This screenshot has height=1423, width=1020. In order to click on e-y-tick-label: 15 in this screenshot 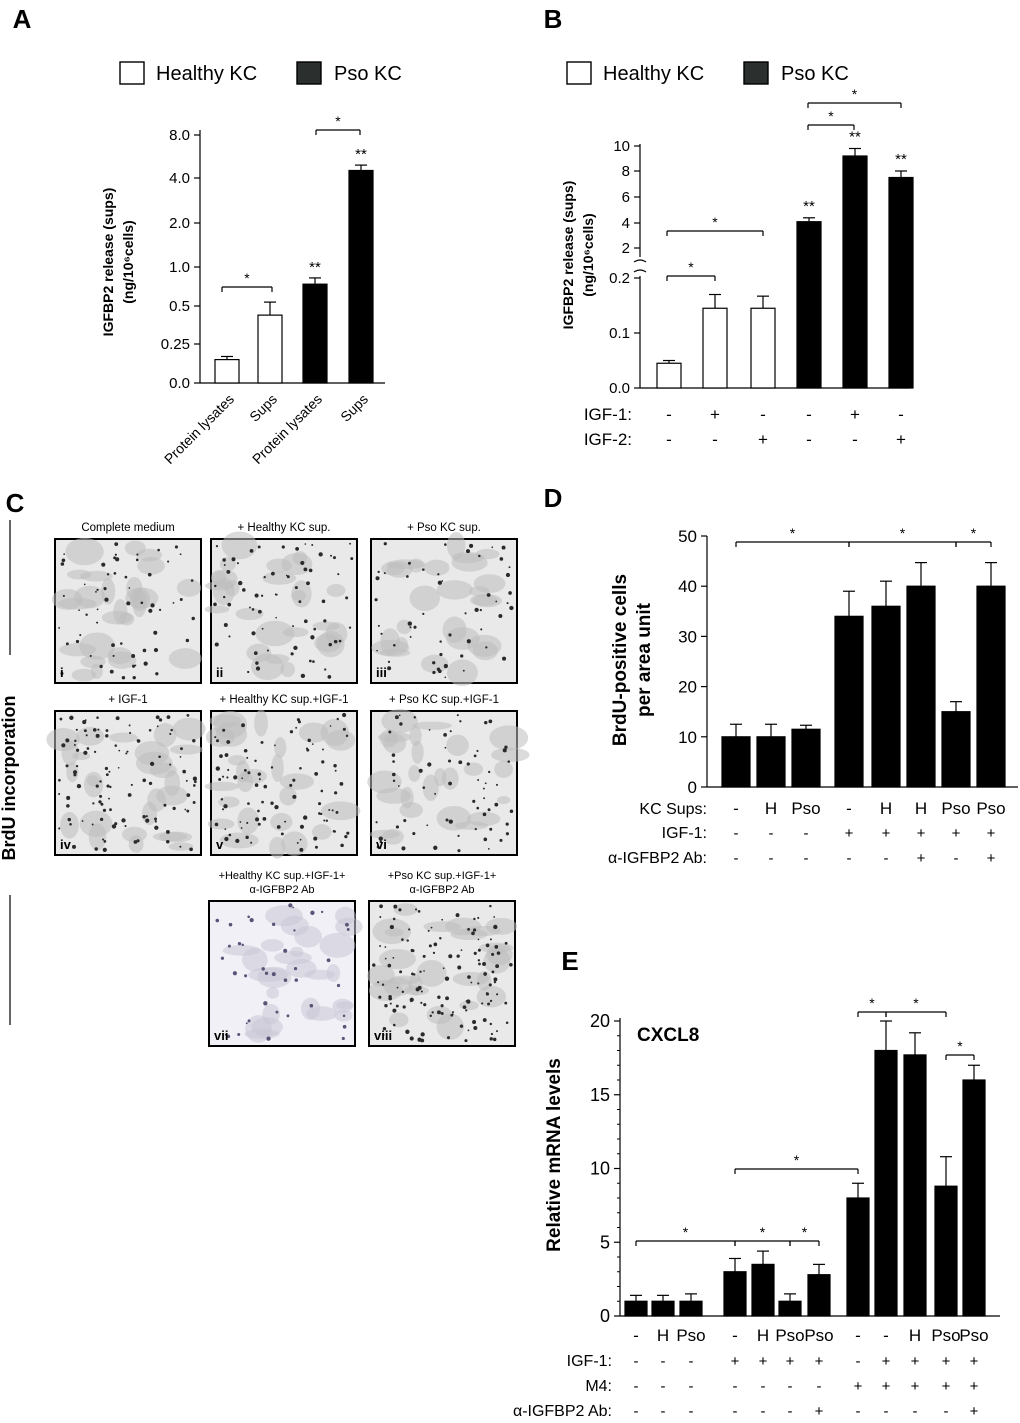, I will do `click(600, 1095)`.